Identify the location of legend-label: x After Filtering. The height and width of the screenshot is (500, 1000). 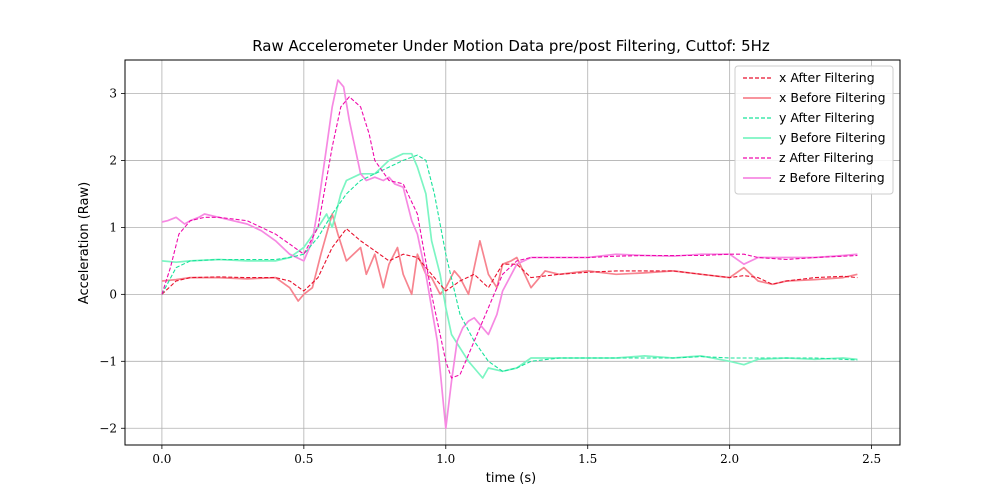
(827, 77).